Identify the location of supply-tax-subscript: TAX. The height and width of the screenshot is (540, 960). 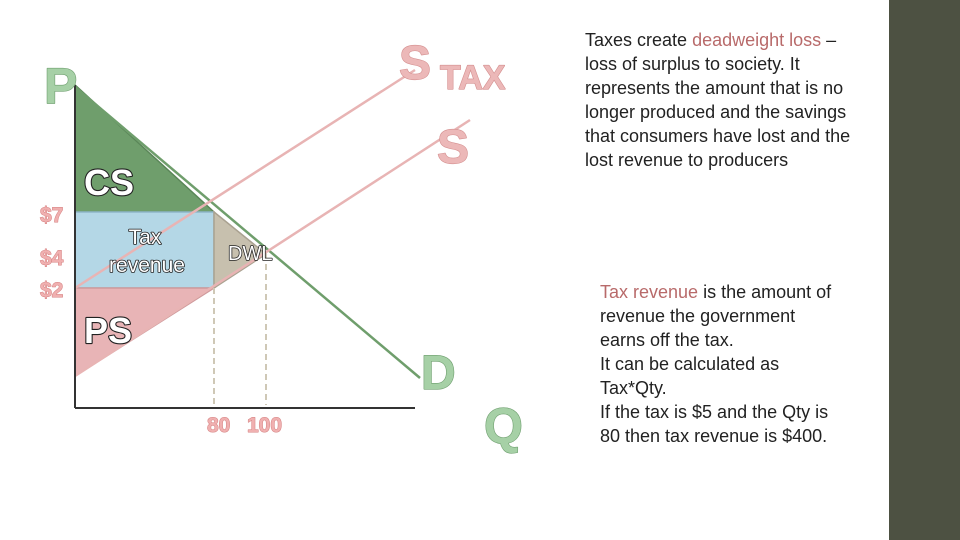
(473, 78).